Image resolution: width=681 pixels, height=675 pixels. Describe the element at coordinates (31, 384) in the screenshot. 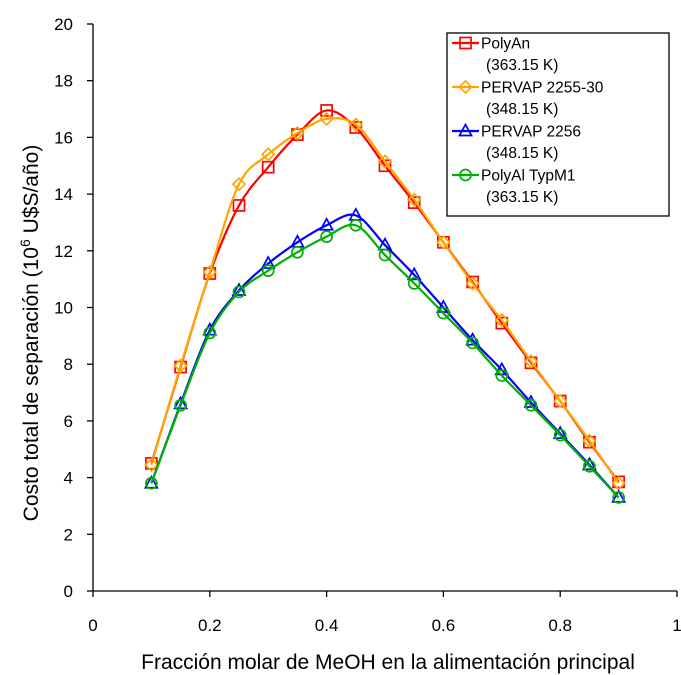

I see `y-axis-title-part1: Costo total de separación (10` at that location.